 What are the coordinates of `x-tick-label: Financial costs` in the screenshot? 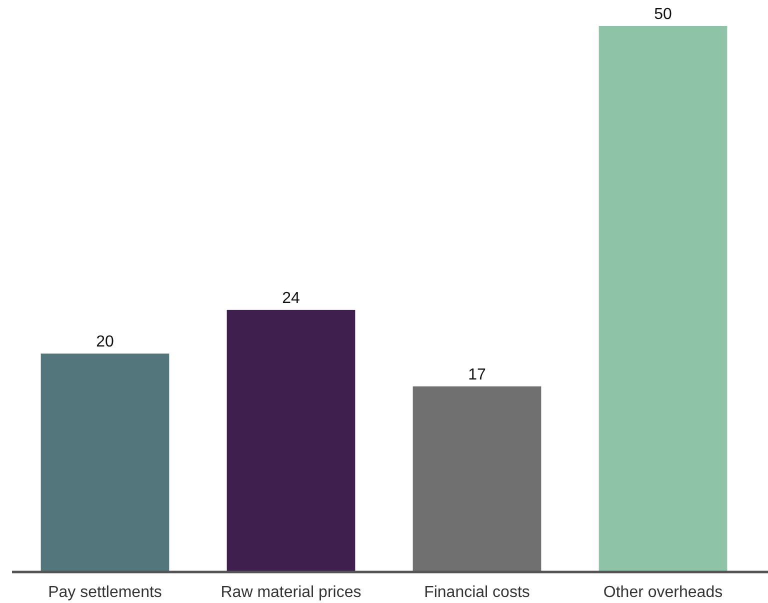 It's located at (477, 592).